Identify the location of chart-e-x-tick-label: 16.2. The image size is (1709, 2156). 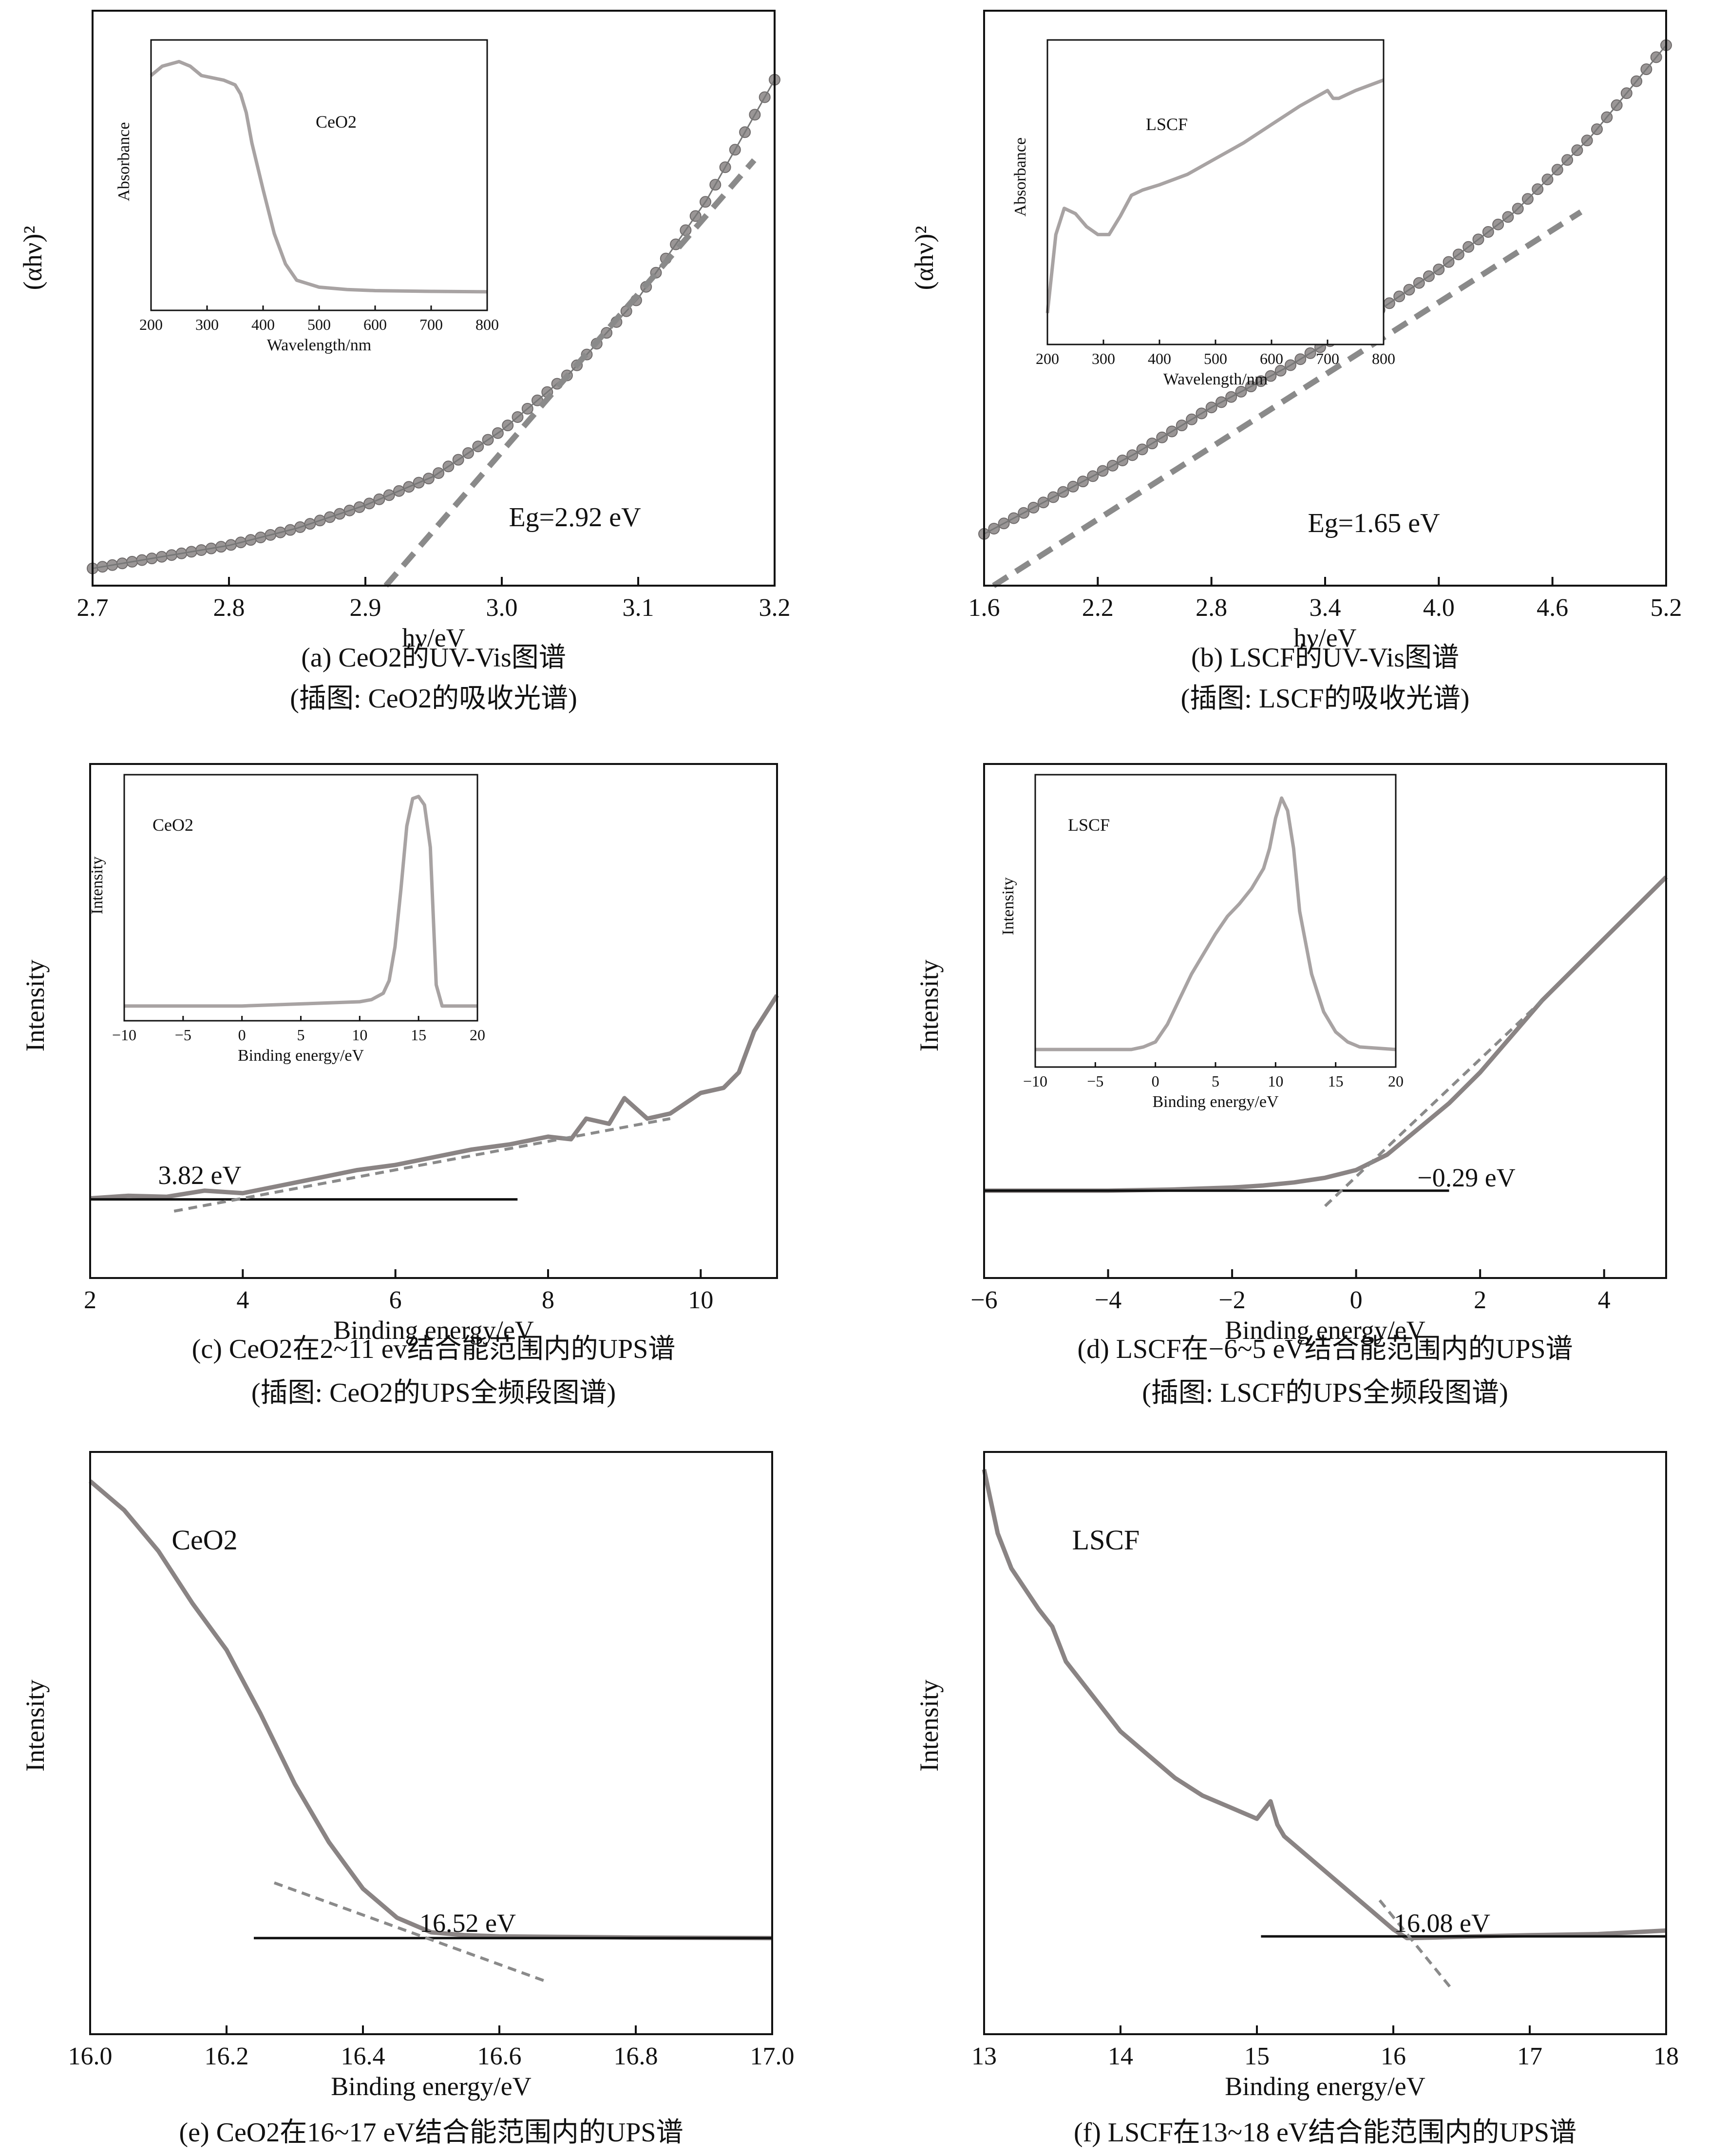
(227, 2056).